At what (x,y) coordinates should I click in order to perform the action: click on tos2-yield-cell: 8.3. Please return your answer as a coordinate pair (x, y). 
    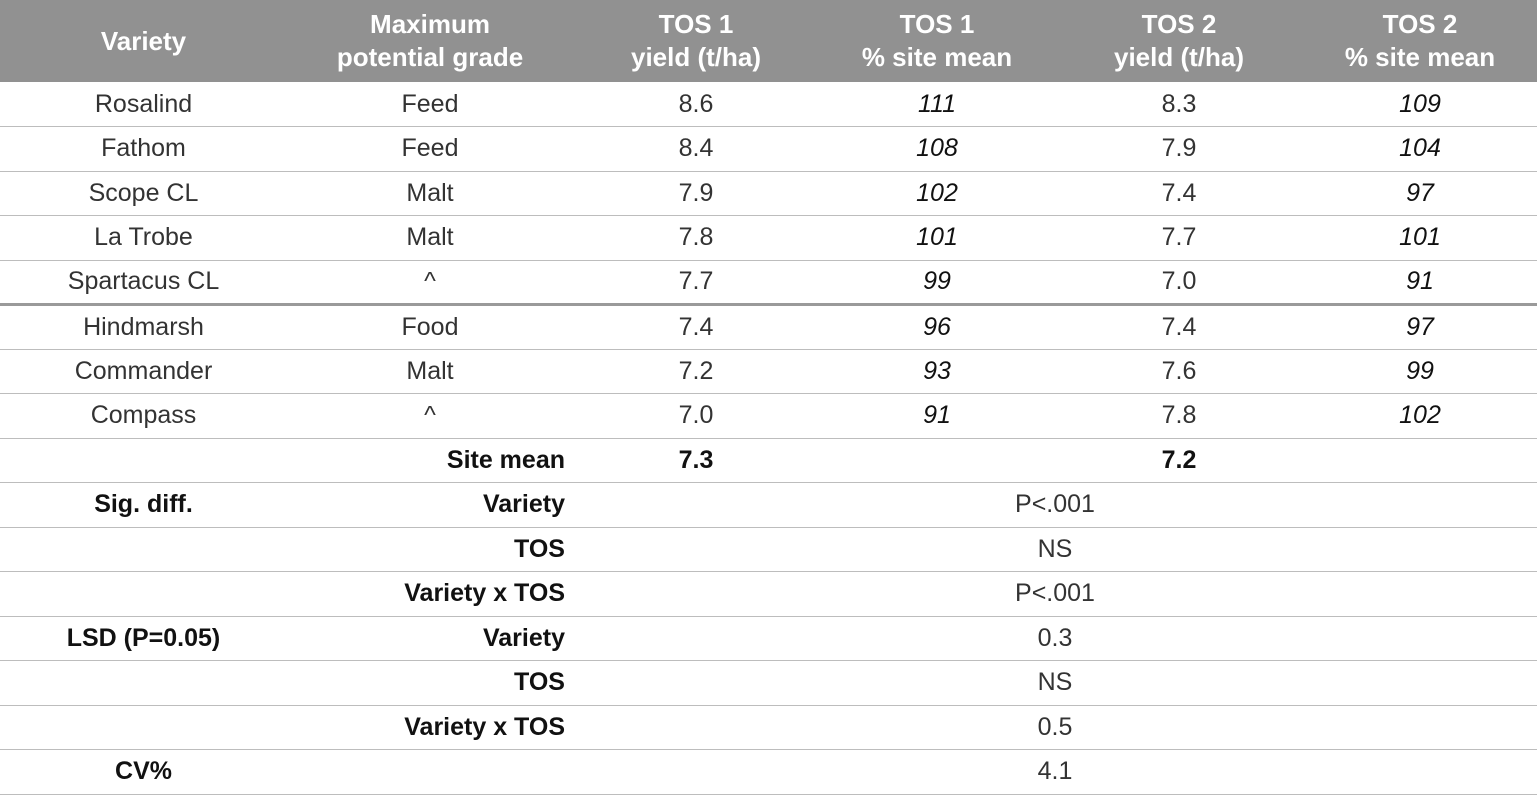
    Looking at the image, I should click on (1179, 104).